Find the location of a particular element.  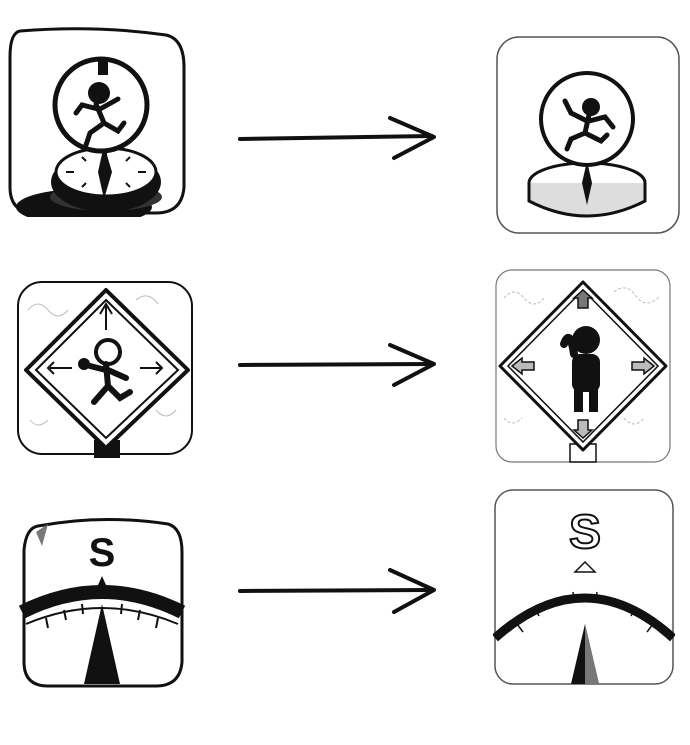

sketch-tile-compass-rough is located at coordinates (96, 122).